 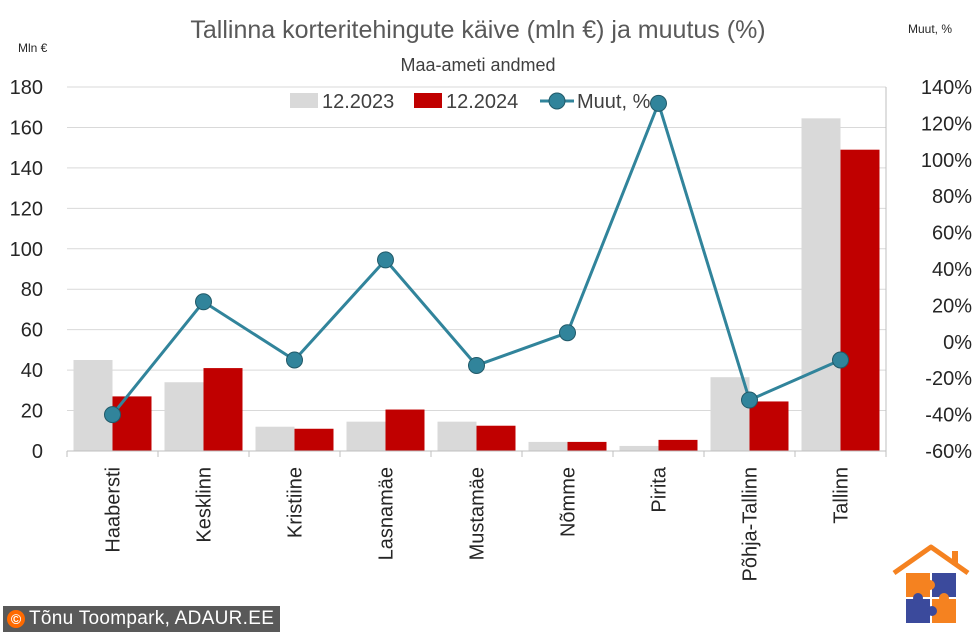 What do you see at coordinates (26, 169) in the screenshot?
I see `y-tick-label-7: 140` at bounding box center [26, 169].